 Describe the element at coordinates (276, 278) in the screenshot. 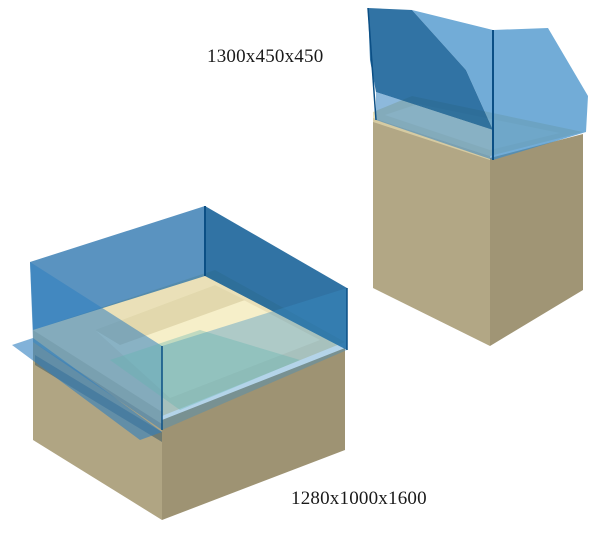

I see `large-glass-back-panel` at that location.